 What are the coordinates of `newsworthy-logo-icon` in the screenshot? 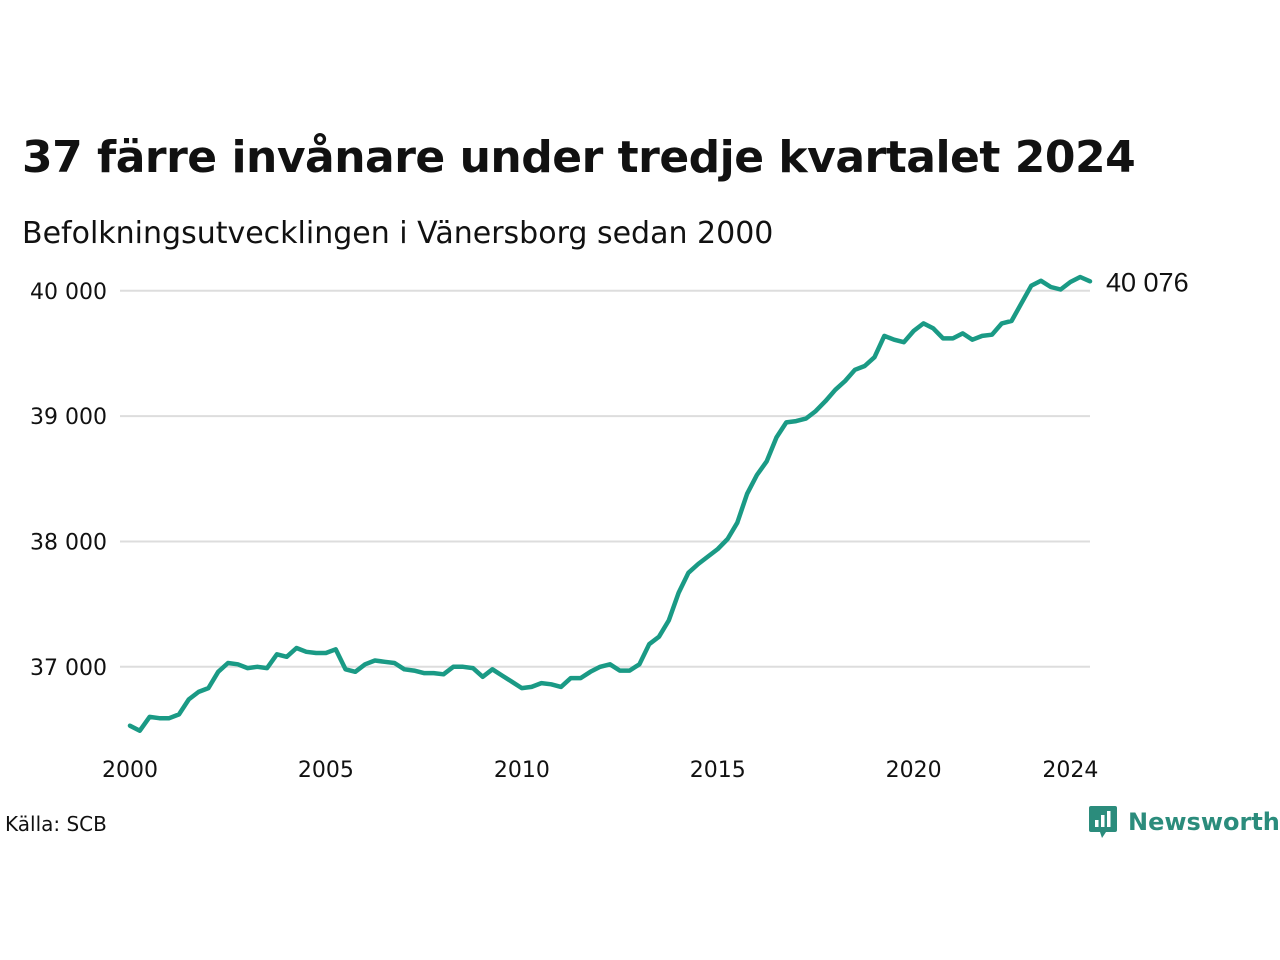 It's located at (1103, 822).